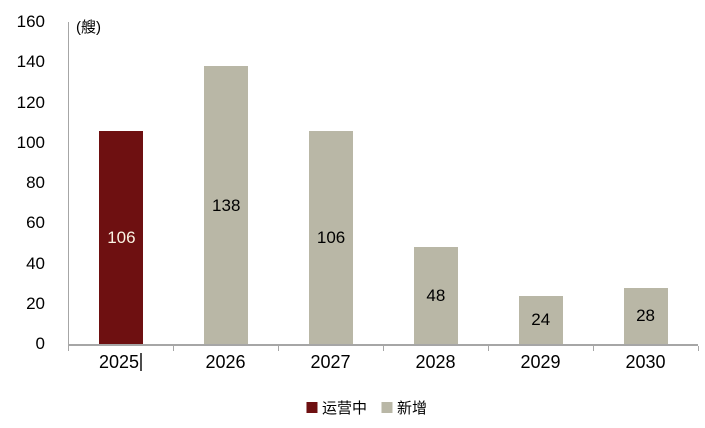 Image resolution: width=705 pixels, height=428 pixels. What do you see at coordinates (412, 408) in the screenshot?
I see `legend-label: 新增` at bounding box center [412, 408].